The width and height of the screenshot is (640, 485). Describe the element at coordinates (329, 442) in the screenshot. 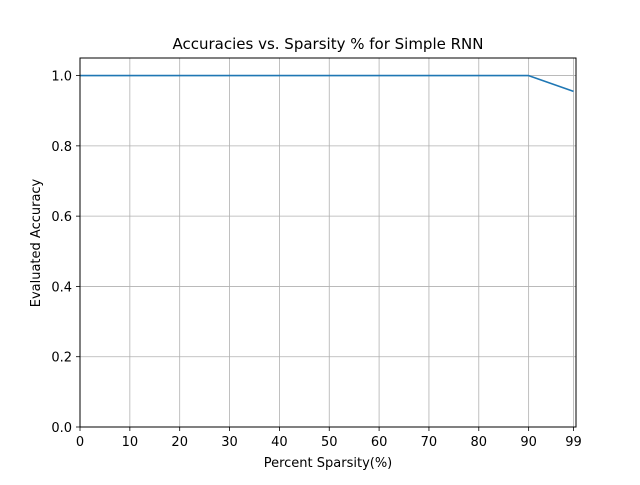

I see `x-tick-label: 50` at that location.